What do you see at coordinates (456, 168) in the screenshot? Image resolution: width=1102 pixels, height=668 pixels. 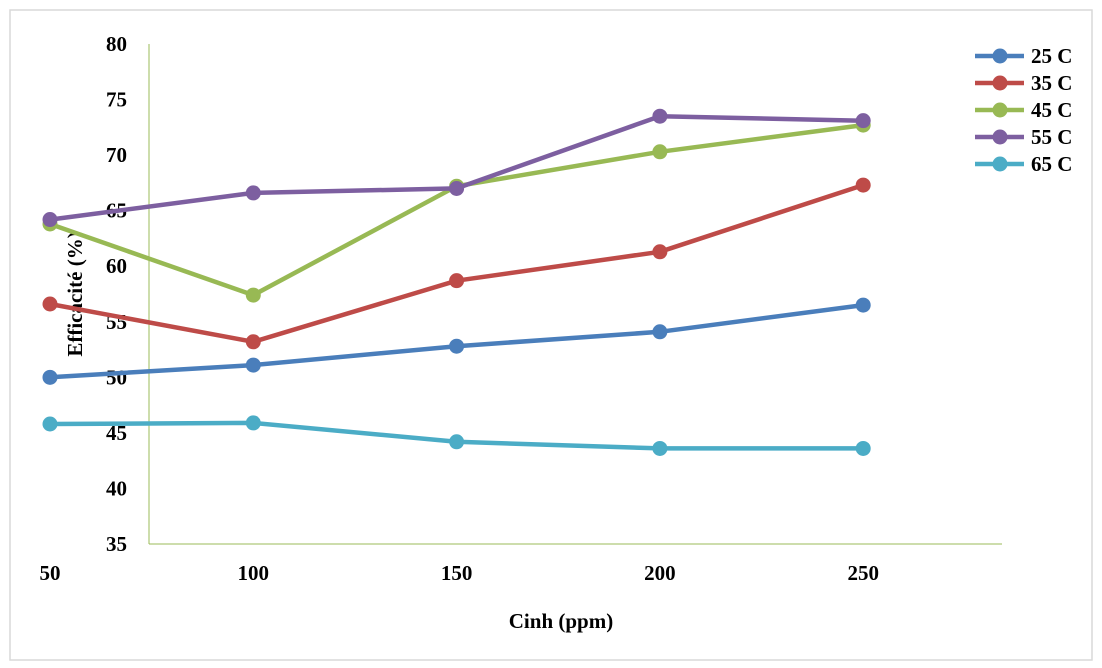 I see `series-55c` at bounding box center [456, 168].